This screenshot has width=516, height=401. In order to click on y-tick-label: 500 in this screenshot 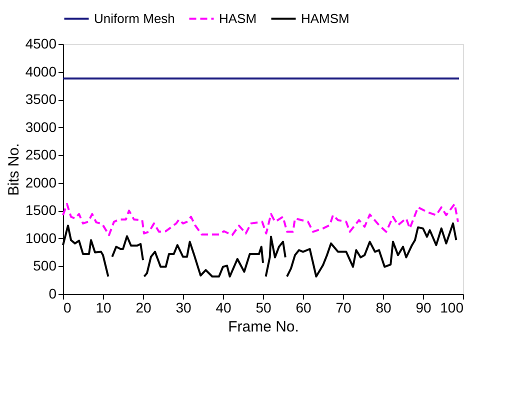, I will do `click(45, 266)`.